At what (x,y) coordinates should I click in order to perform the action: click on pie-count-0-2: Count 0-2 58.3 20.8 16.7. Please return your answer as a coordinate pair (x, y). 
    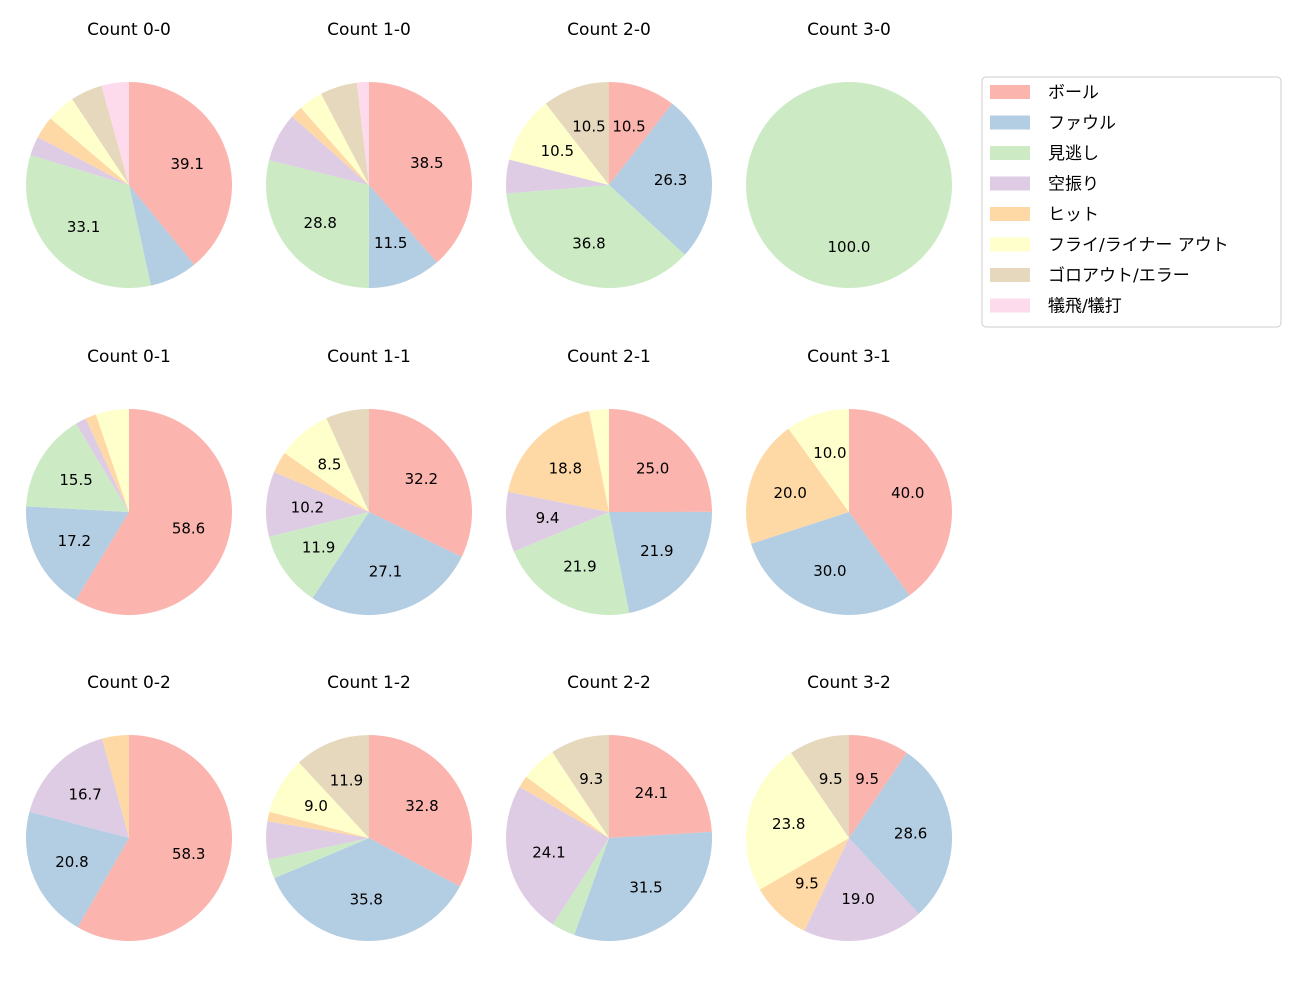
    Looking at the image, I should click on (128, 807).